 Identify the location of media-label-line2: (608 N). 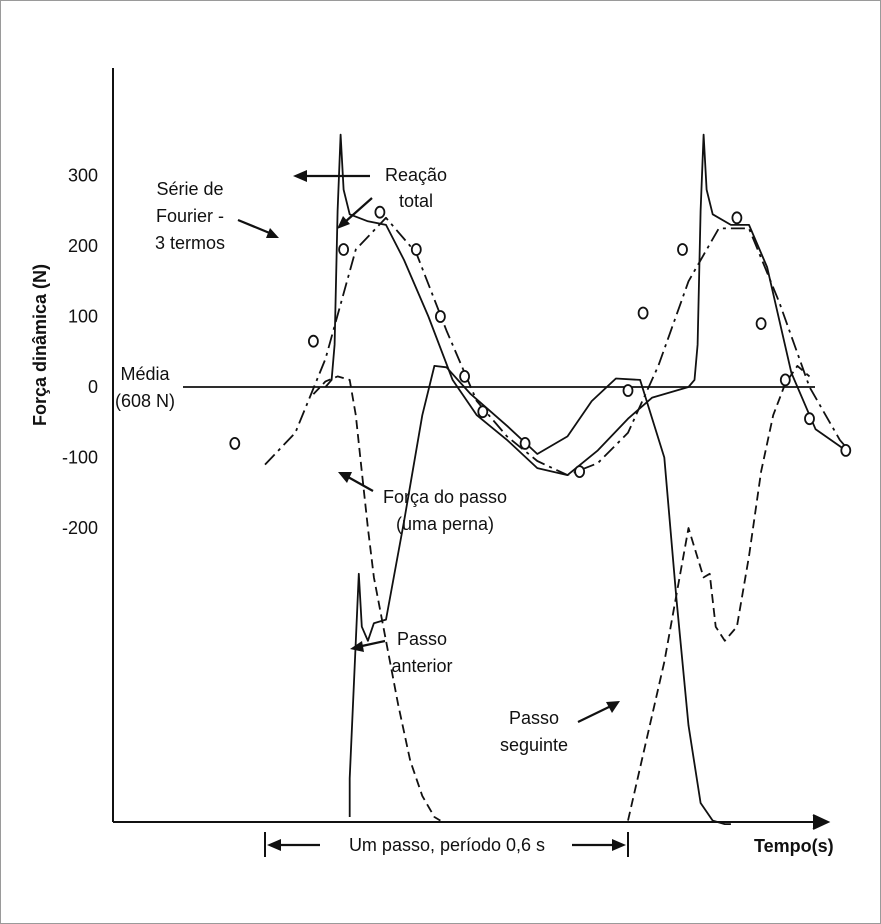
(145, 401).